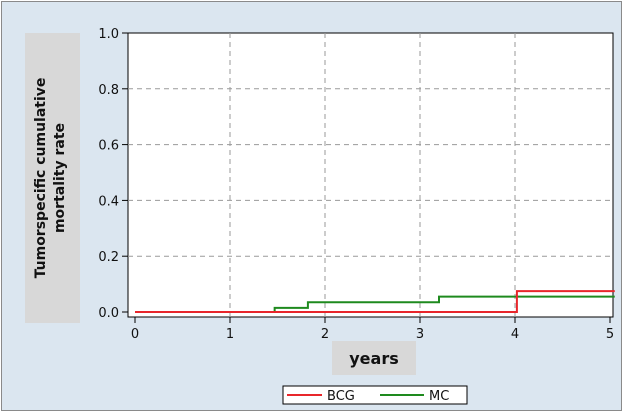  I want to click on x-tick-label: 1, so click(230, 334).